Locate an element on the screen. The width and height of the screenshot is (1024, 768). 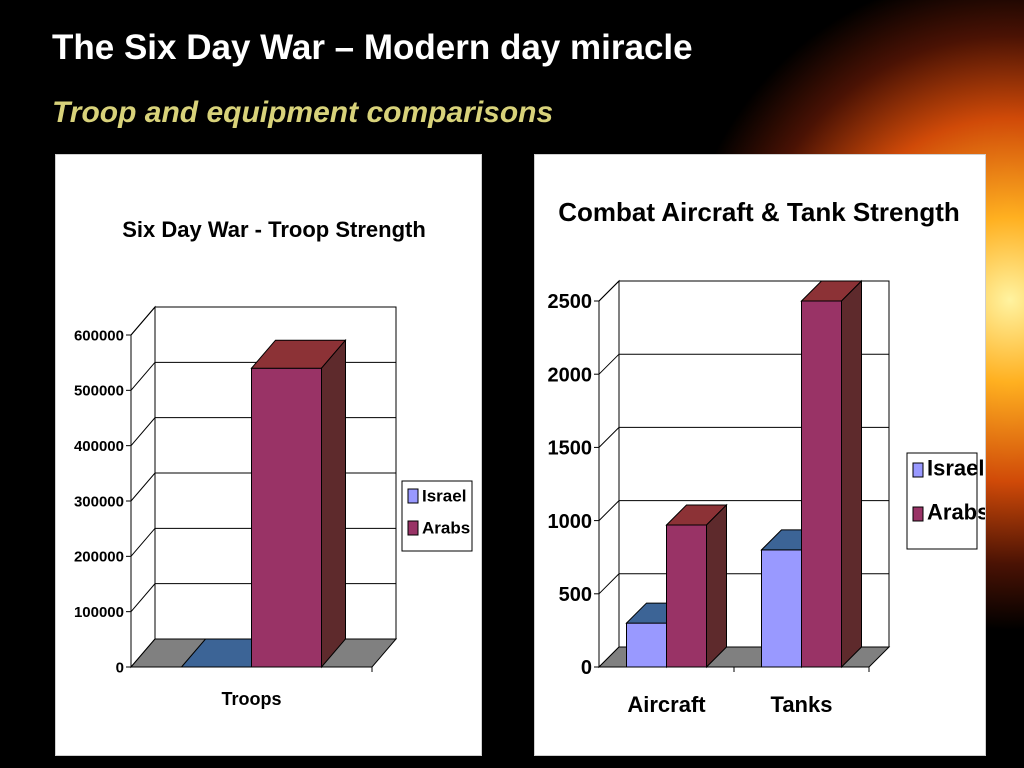
y-tick-label: 500 is located at coordinates (575, 595).